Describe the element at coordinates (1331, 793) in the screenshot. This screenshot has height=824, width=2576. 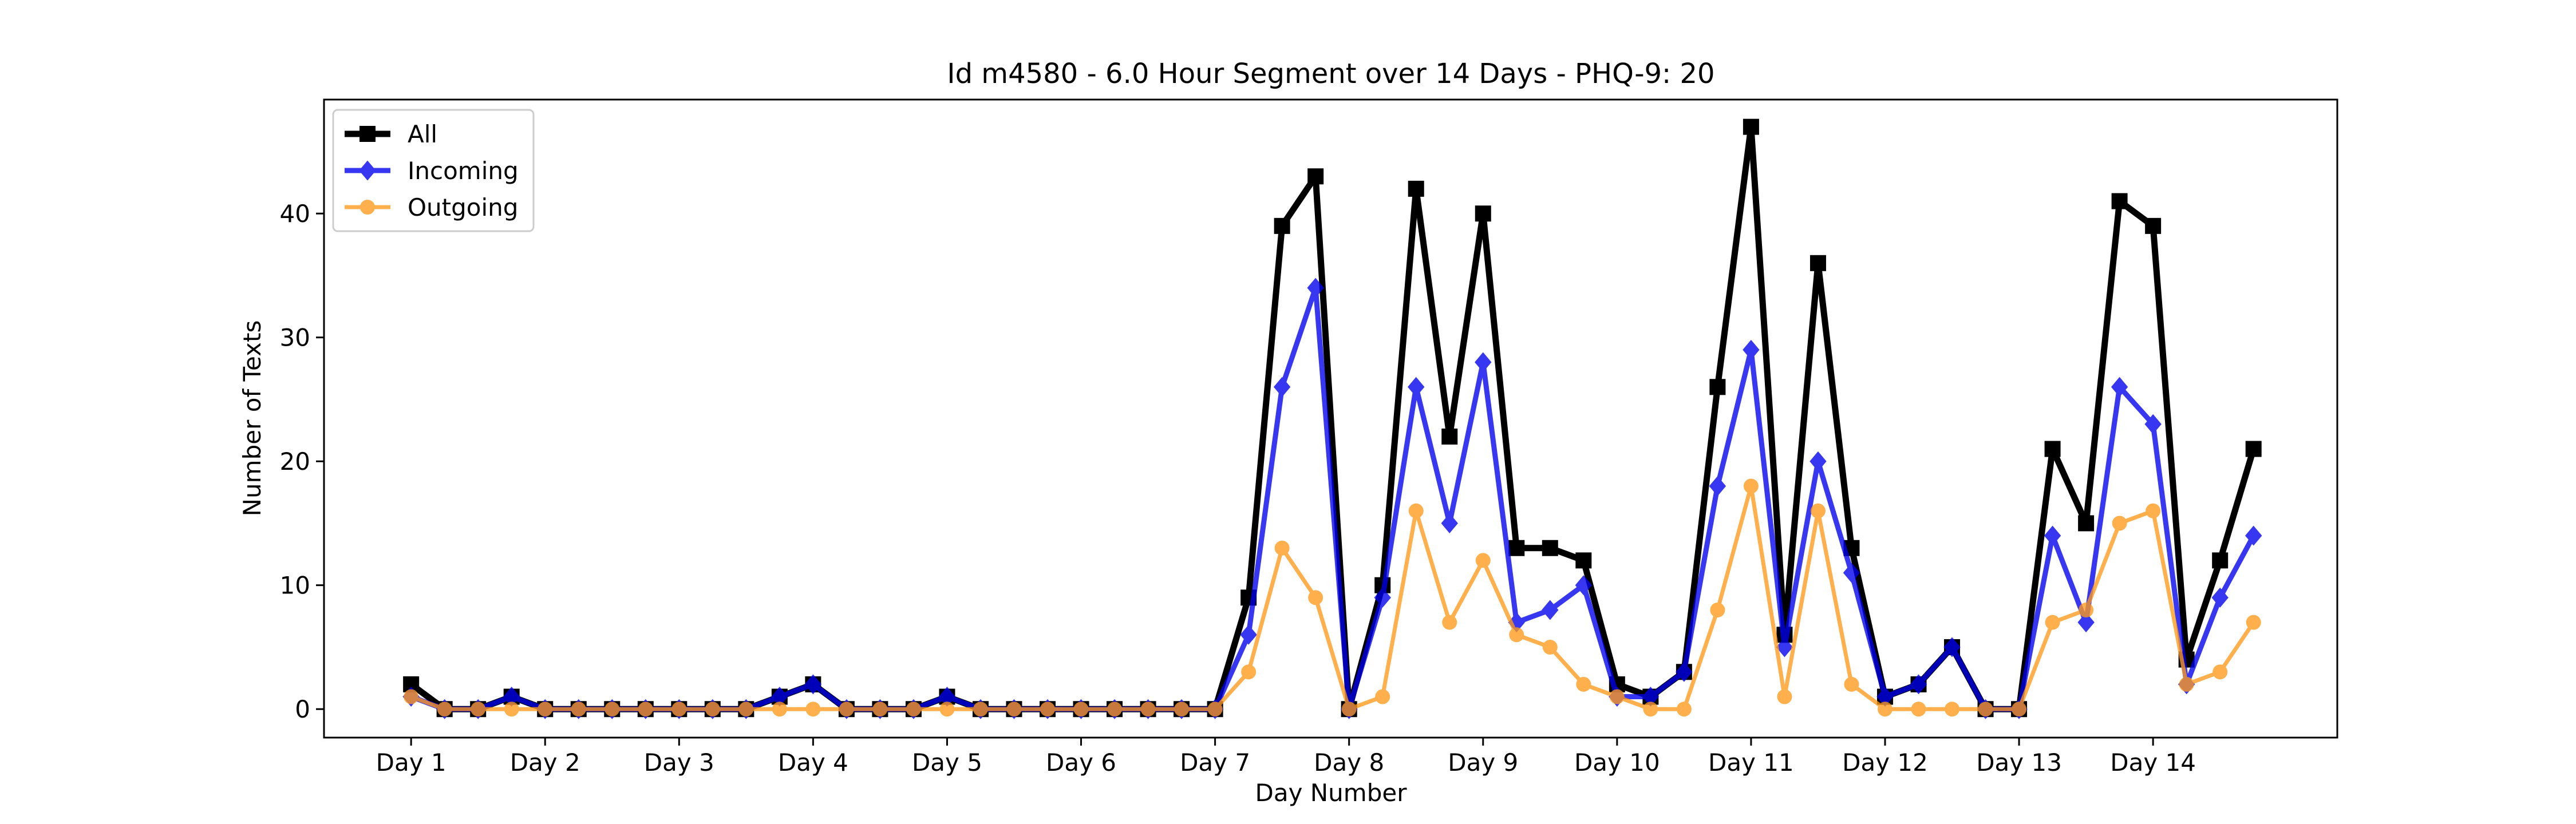
I see `x-axis-label: Day Number` at that location.